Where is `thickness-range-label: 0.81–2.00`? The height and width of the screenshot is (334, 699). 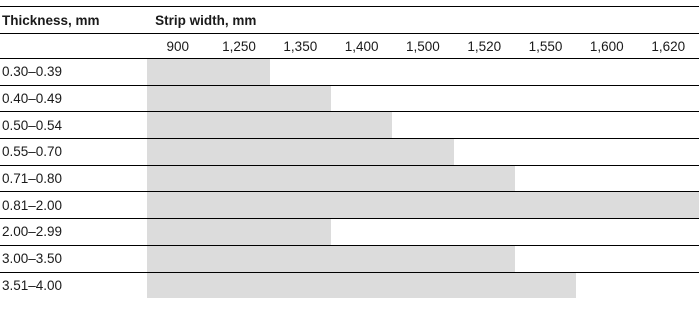 thickness-range-label: 0.81–2.00 is located at coordinates (74, 205).